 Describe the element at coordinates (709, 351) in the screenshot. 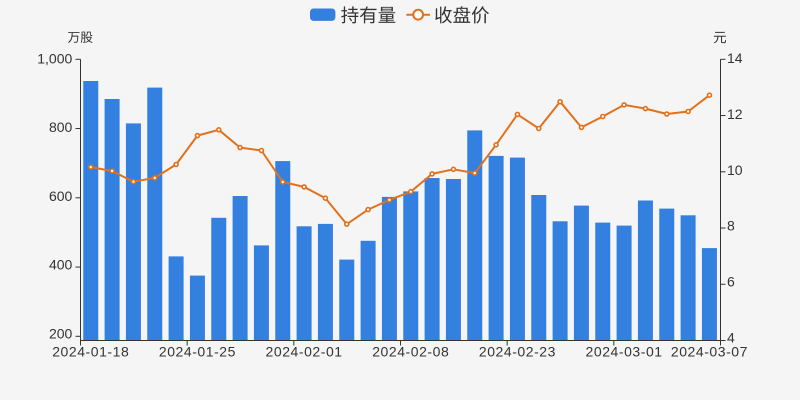

I see `svg-text: 2024-03-07` at that location.